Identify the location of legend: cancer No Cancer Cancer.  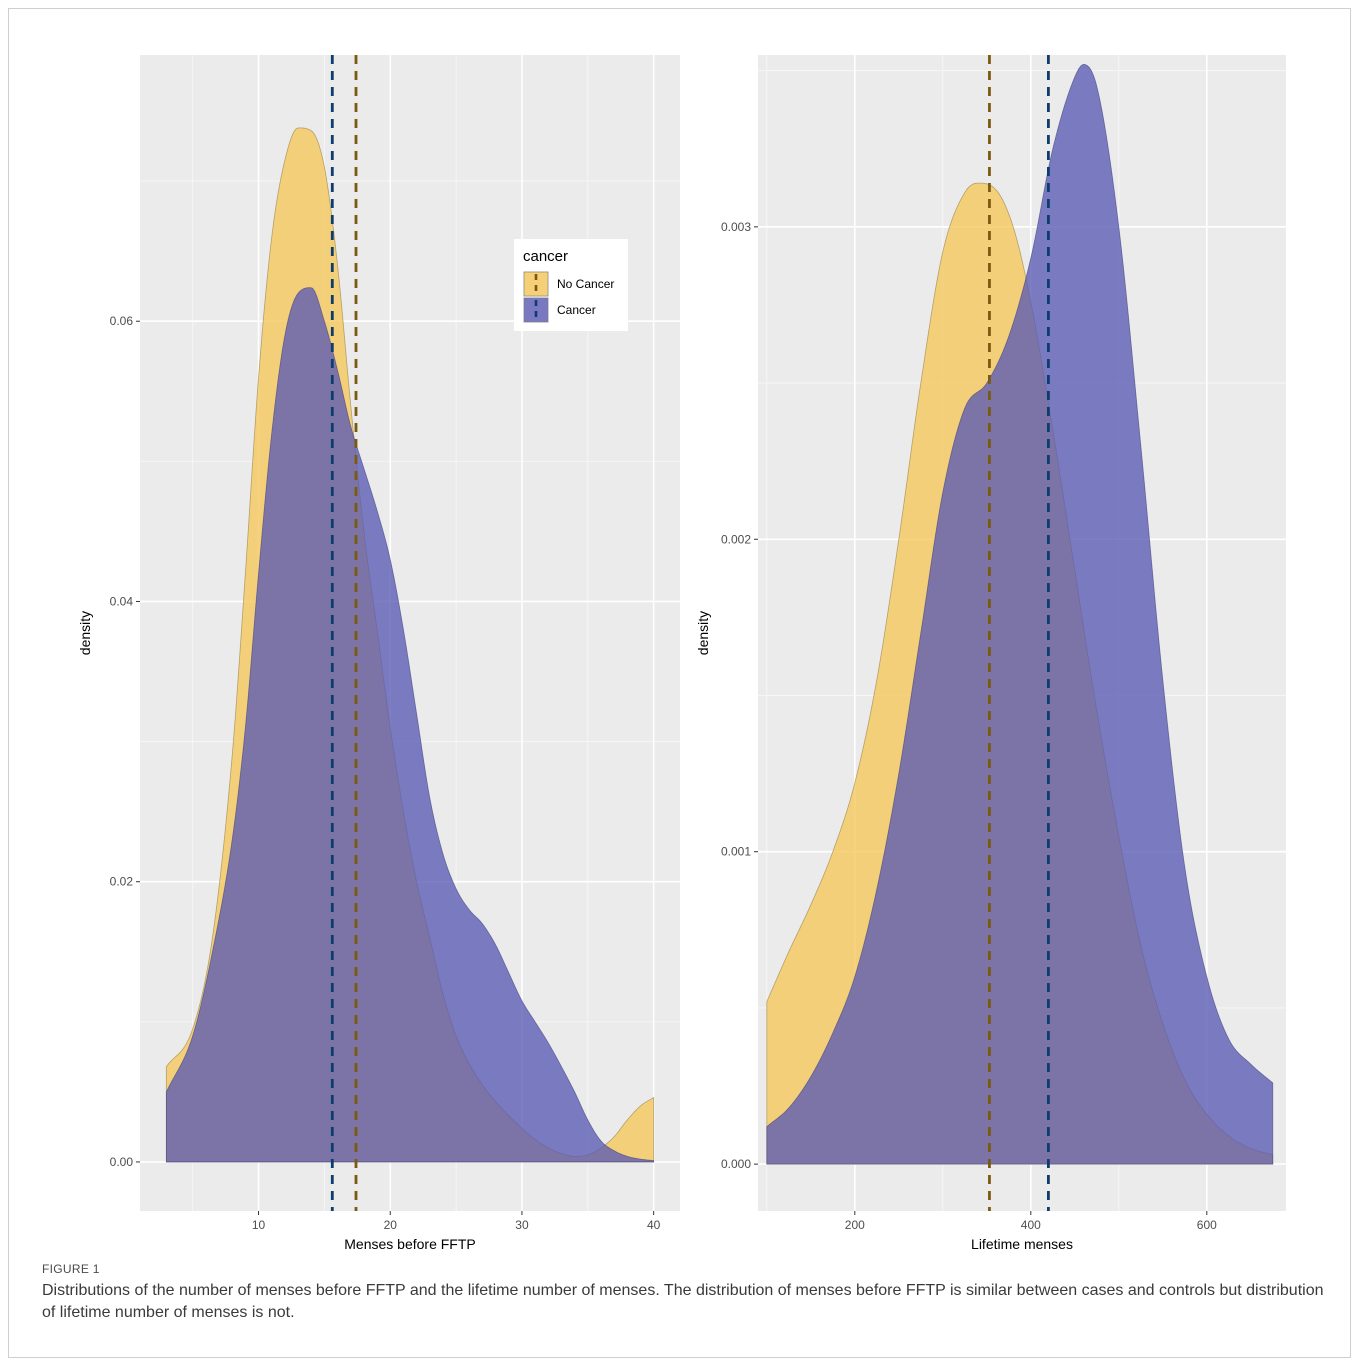
(571, 285).